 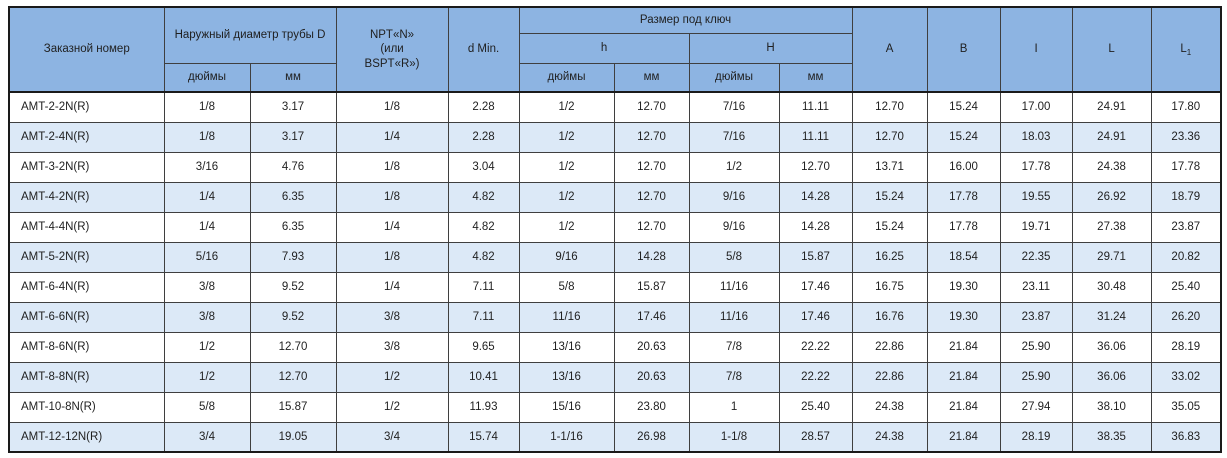 What do you see at coordinates (815, 77) in the screenshot?
I see `header-cap-h-mm: мм` at bounding box center [815, 77].